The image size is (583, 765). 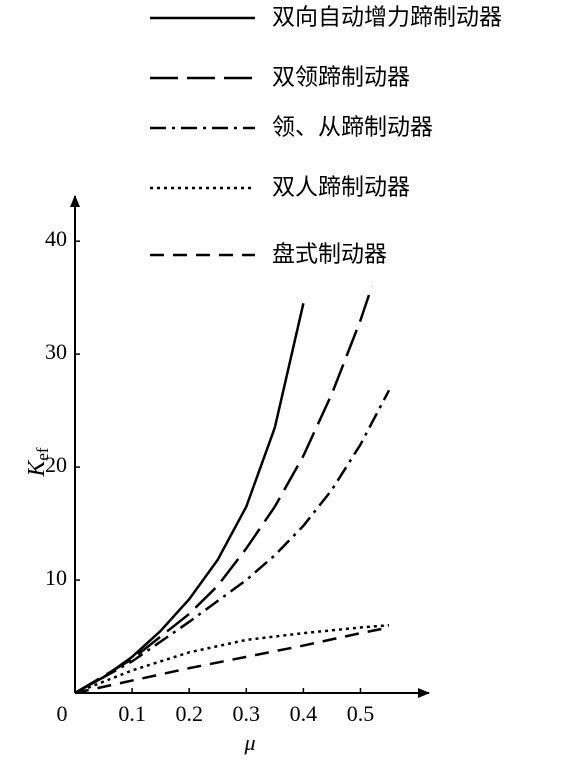 I want to click on x-axis-label: μ, so click(x=249, y=742).